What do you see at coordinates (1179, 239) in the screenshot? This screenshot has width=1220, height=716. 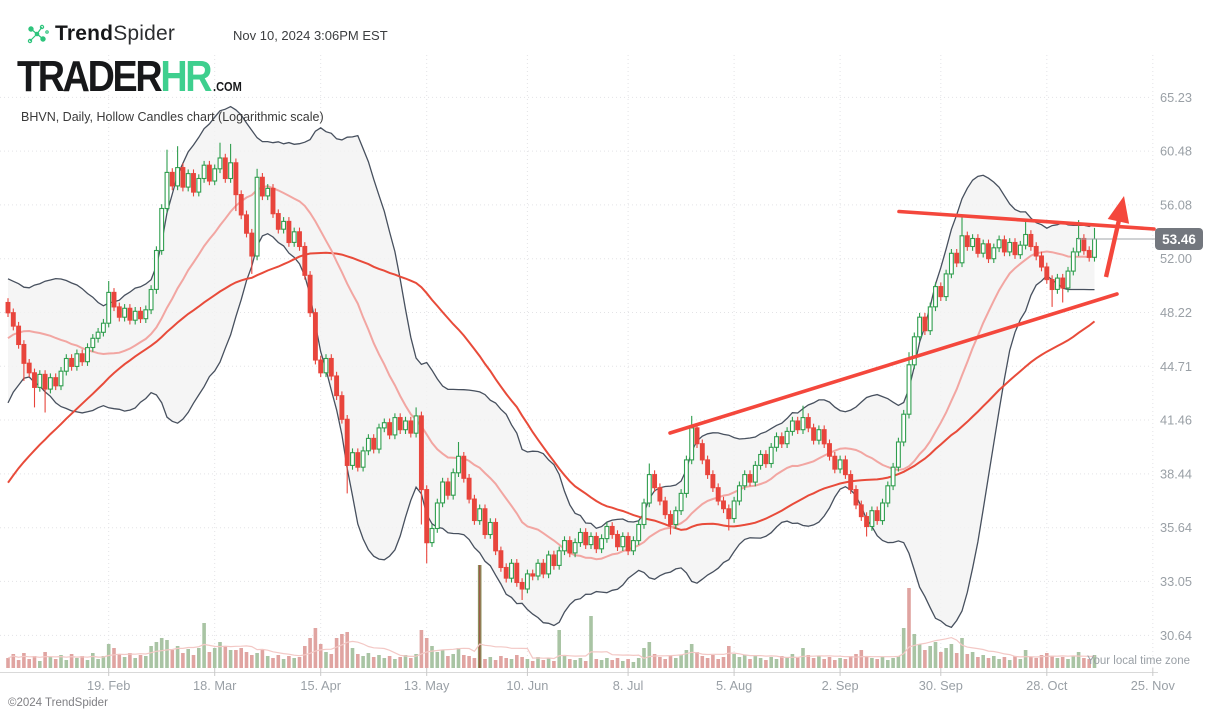 I see `price-badge` at bounding box center [1179, 239].